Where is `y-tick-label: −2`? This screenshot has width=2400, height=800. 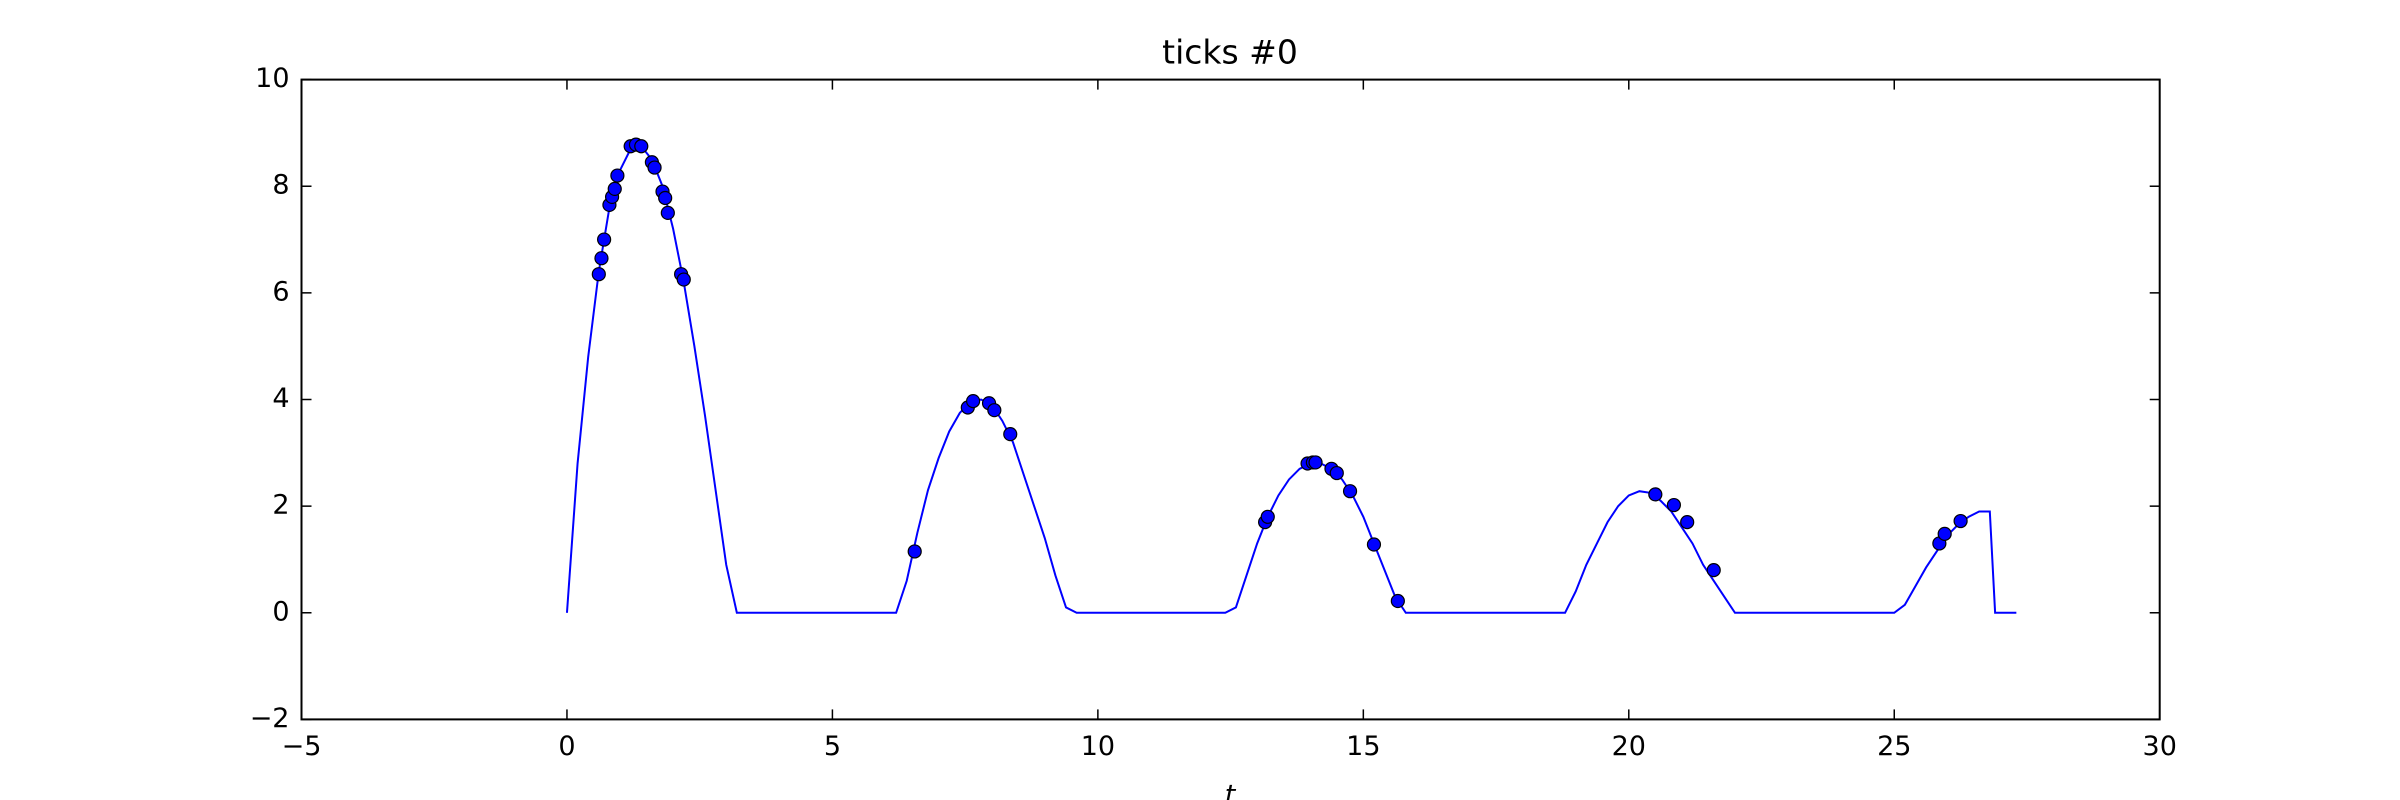
y-tick-label: −2 is located at coordinates (270, 718).